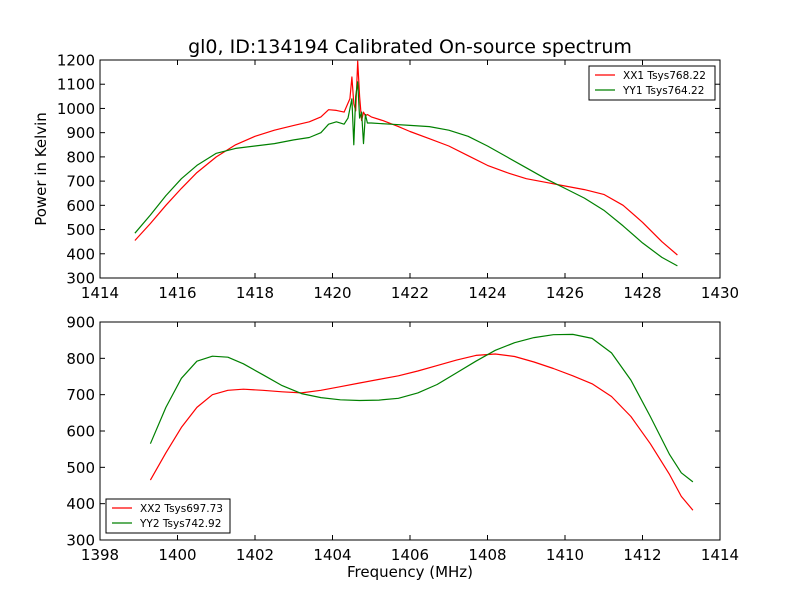 The width and height of the screenshot is (800, 600). I want to click on bottom-legend-box, so click(168, 516).